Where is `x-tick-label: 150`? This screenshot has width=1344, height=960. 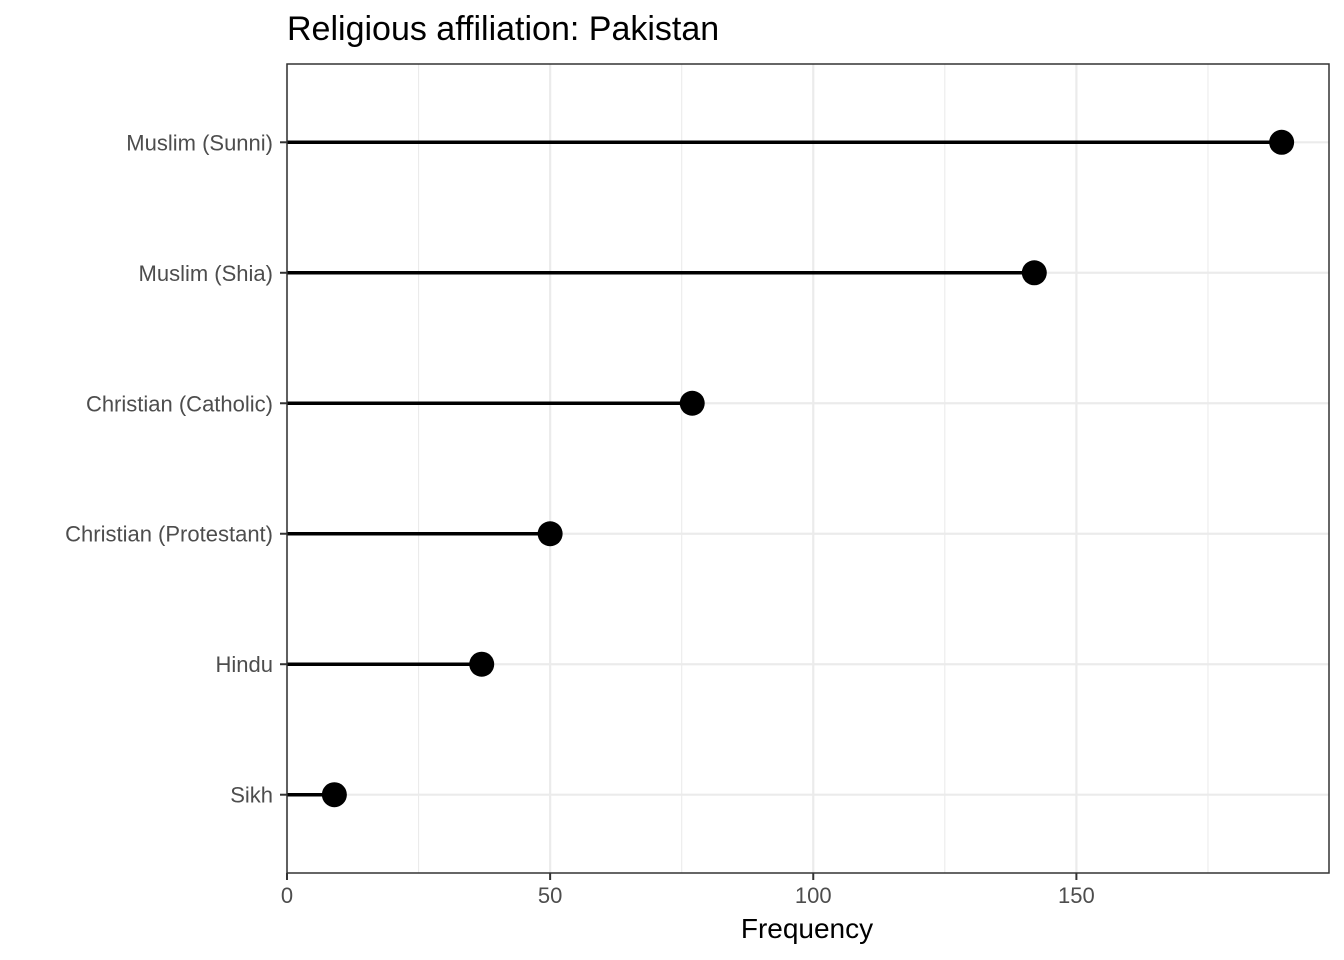
x-tick-label: 150 is located at coordinates (1076, 895).